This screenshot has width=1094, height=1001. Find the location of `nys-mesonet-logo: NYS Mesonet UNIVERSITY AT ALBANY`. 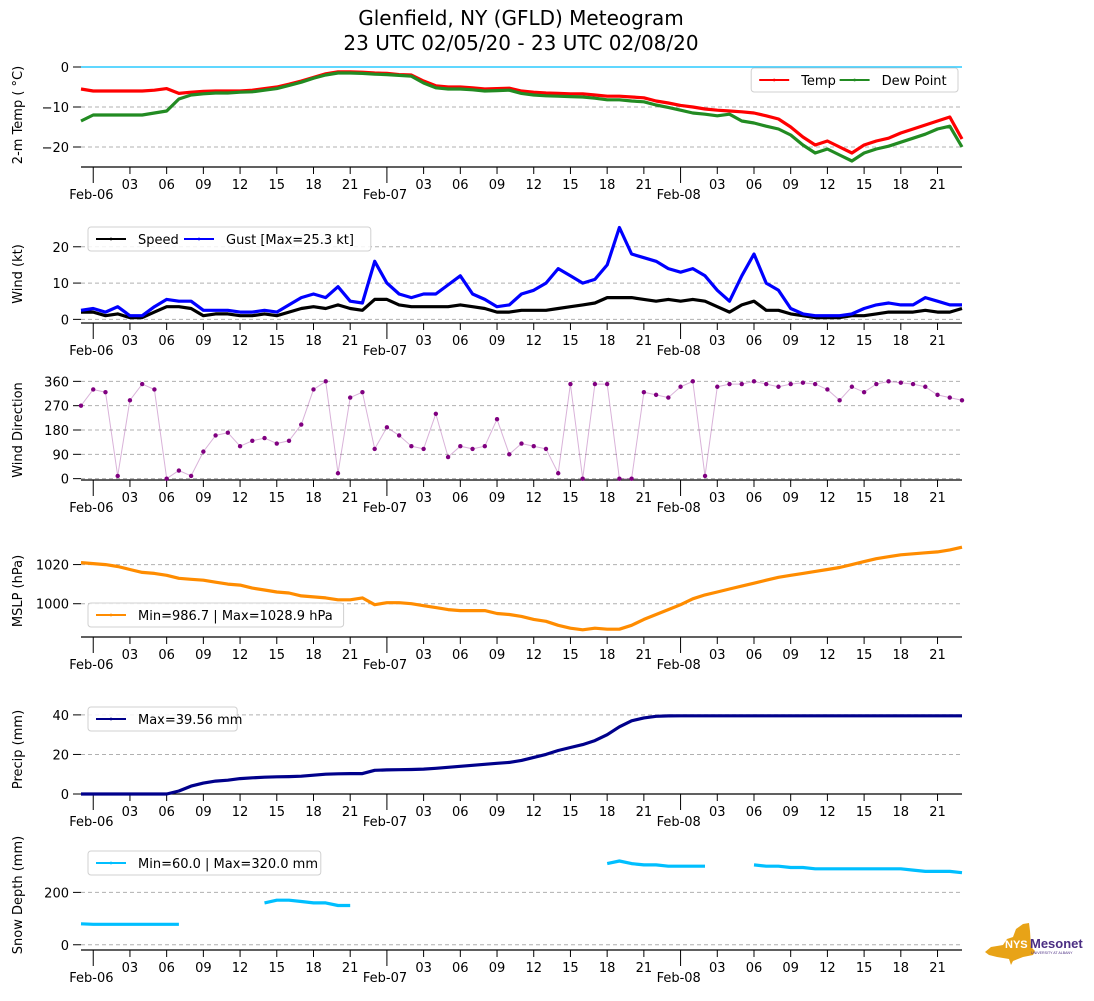

nys-mesonet-logo: NYS Mesonet UNIVERSITY AT ALBANY is located at coordinates (1034, 944).